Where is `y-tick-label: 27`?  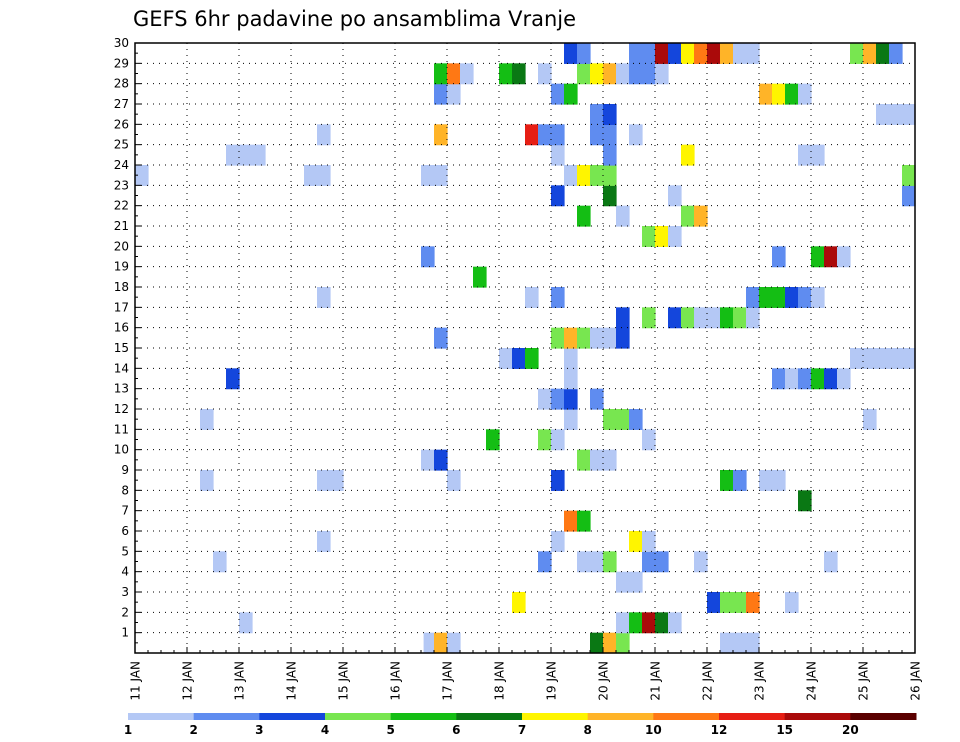
y-tick-label: 27 is located at coordinates (121, 104).